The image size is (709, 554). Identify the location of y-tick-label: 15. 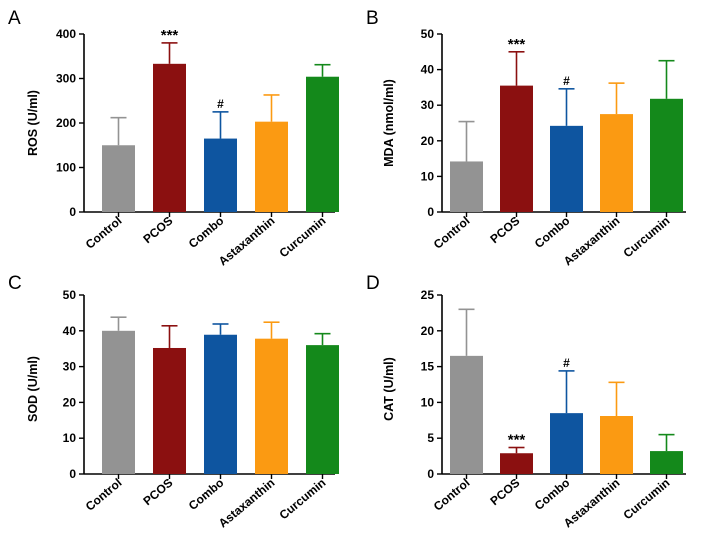
(428, 367).